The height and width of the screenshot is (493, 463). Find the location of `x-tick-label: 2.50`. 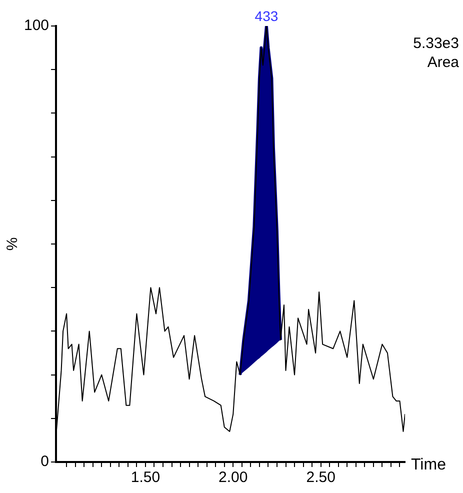

x-tick-label: 2.50 is located at coordinates (321, 477).